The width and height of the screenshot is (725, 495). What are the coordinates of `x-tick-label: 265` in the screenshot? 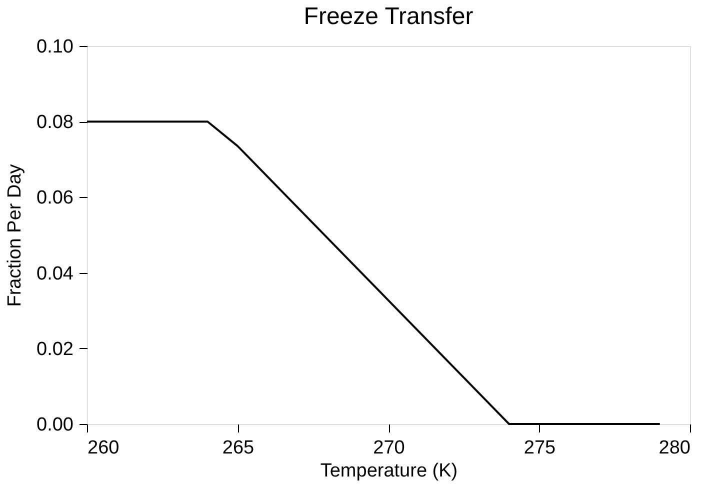 It's located at (238, 448).